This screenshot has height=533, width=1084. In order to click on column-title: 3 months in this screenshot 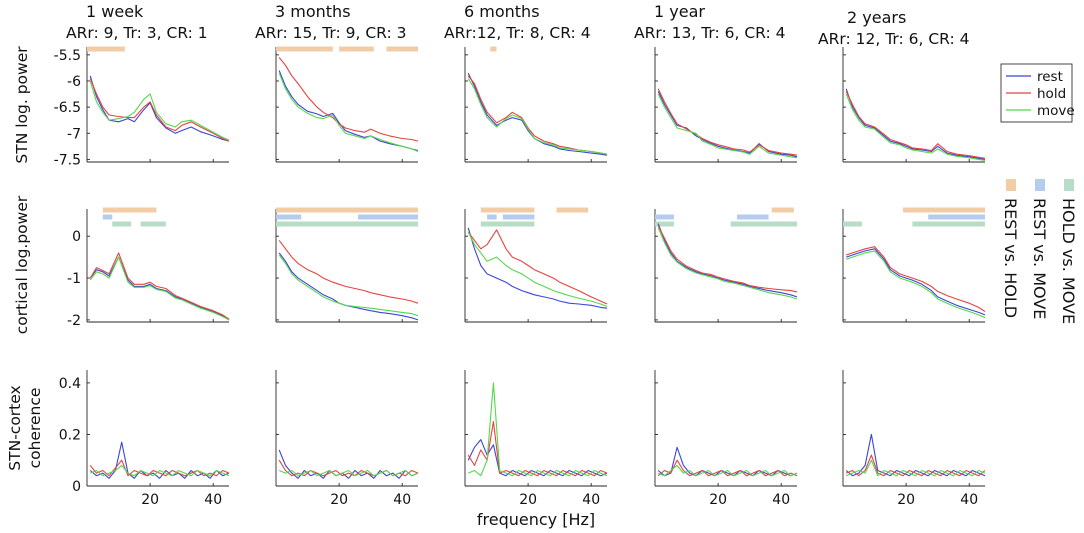, I will do `click(313, 11)`.